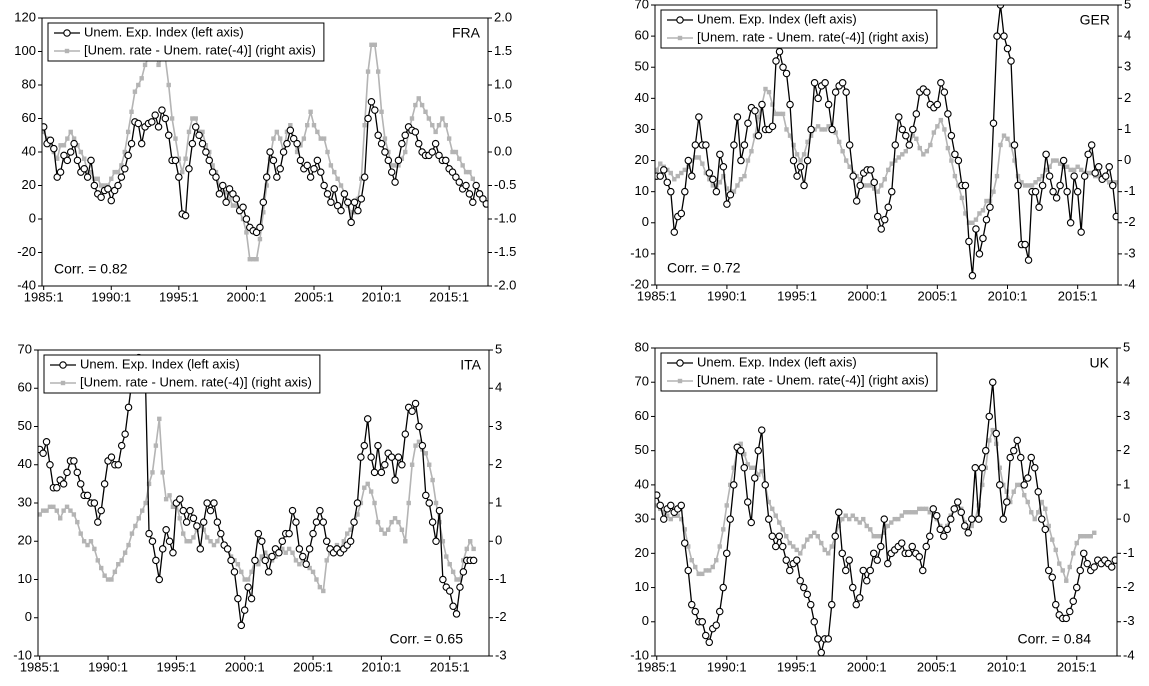 The height and width of the screenshot is (686, 1149). I want to click on y2-tick-label: -1, so click(501, 578).